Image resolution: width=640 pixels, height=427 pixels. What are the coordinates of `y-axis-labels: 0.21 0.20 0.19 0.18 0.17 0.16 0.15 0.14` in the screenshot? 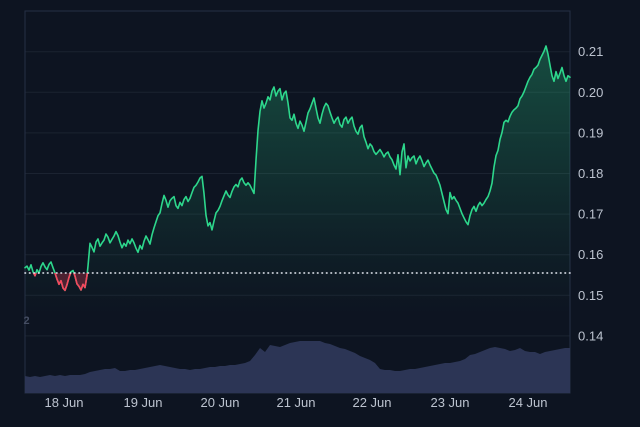 It's located at (590, 193).